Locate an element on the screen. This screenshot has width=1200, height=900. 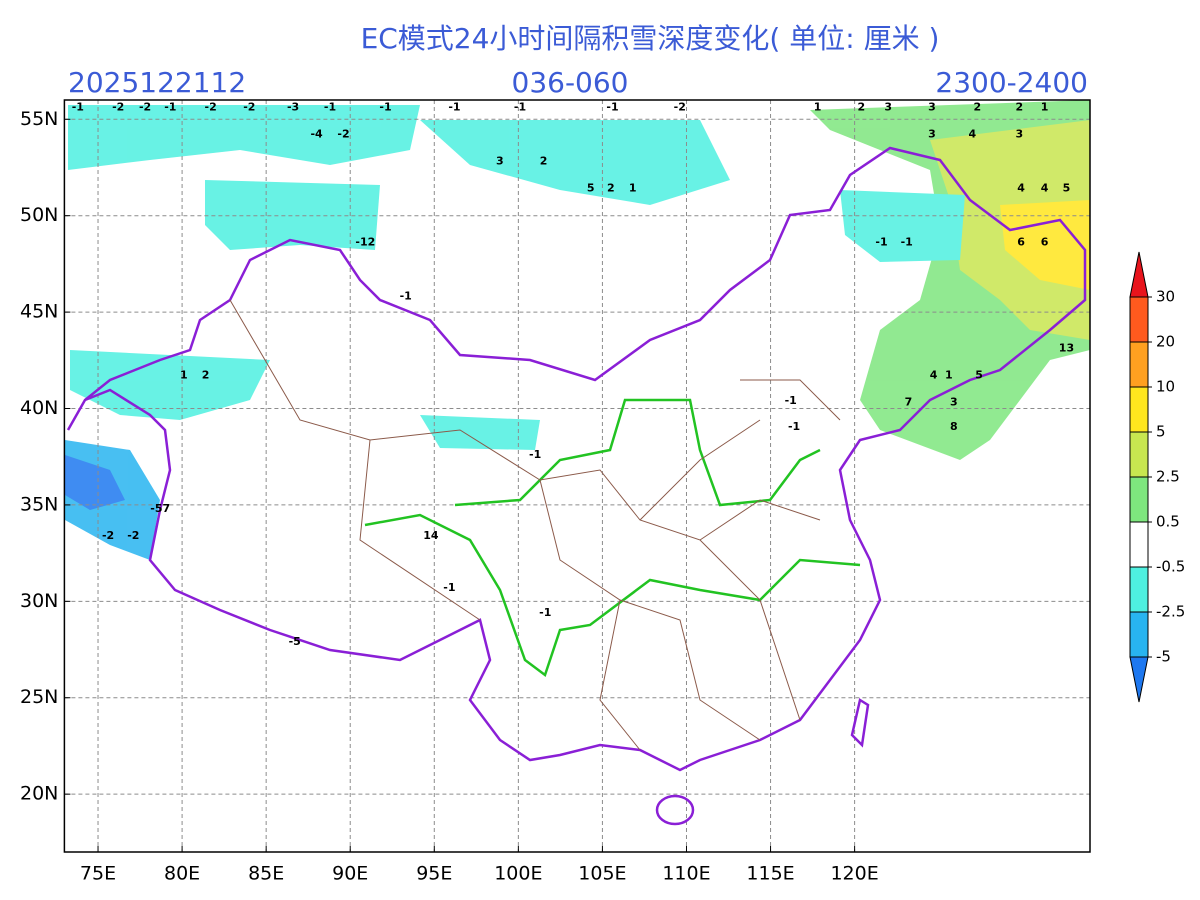
hainan is located at coordinates (675, 810).